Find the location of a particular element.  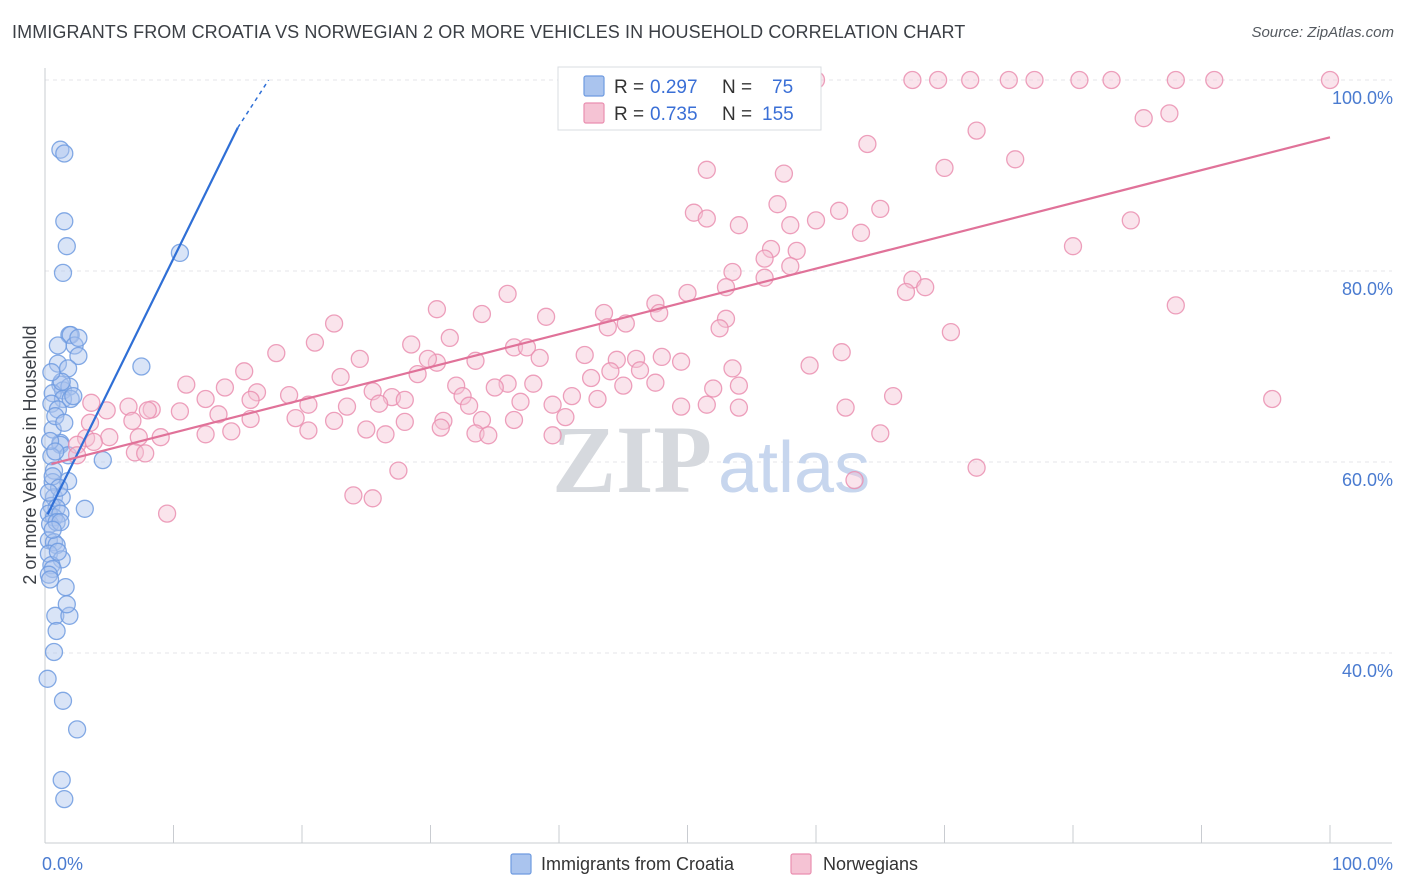

y-tick-label-40: 40.0% is located at coordinates (1367, 671).